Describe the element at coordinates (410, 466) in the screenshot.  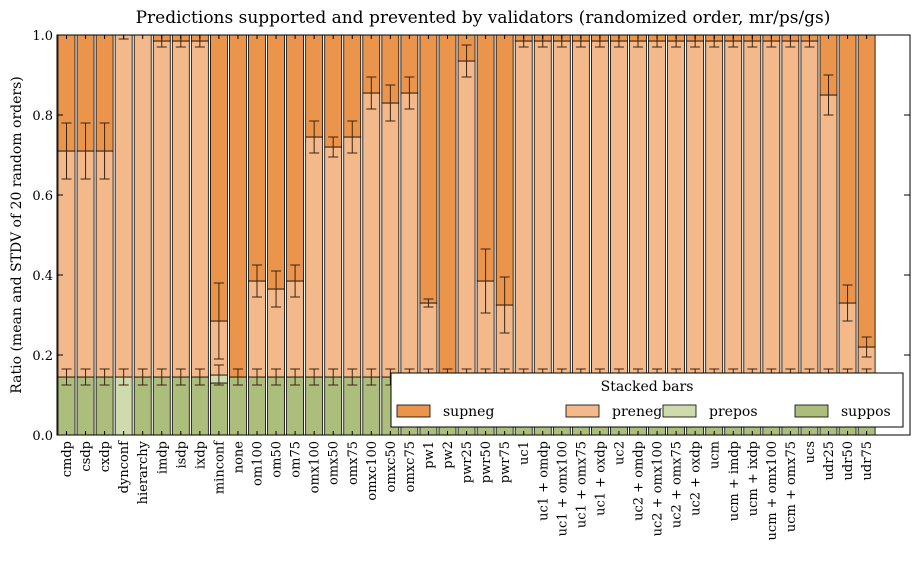
I see `x-tick-label-18: omxc75` at that location.